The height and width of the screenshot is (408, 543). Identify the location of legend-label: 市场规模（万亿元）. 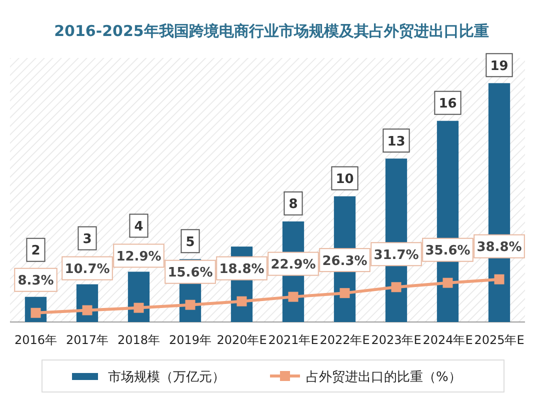
(166, 377).